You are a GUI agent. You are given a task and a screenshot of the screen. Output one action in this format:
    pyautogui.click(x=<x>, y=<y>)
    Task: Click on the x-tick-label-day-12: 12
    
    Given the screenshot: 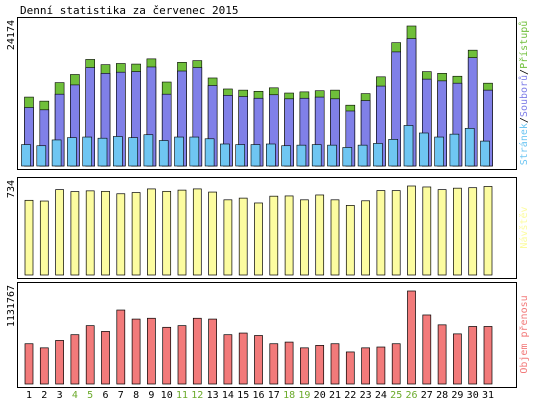 What is the action you would take?
    pyautogui.click(x=197, y=395)
    